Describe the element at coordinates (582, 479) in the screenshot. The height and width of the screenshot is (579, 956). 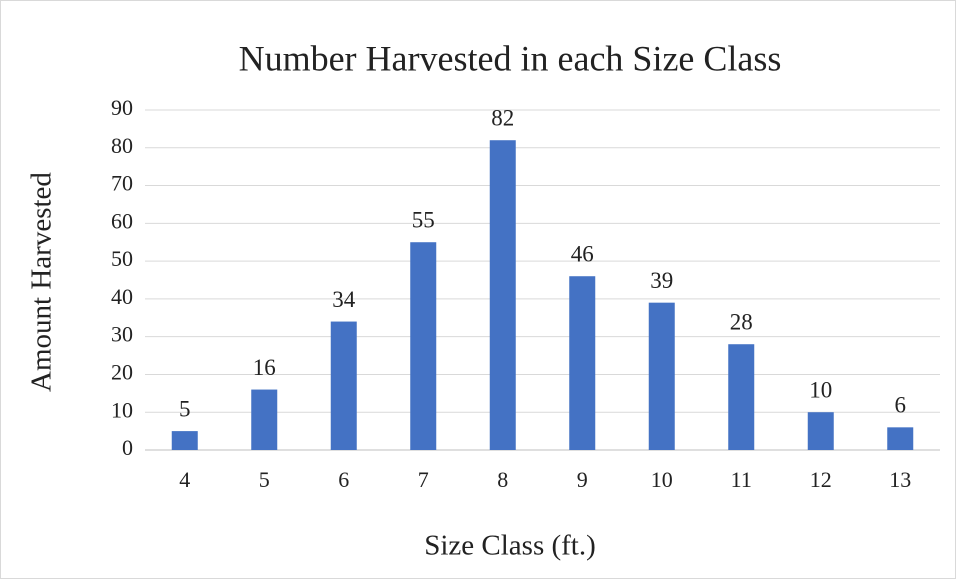
I see `x-tick-label: 9` at that location.